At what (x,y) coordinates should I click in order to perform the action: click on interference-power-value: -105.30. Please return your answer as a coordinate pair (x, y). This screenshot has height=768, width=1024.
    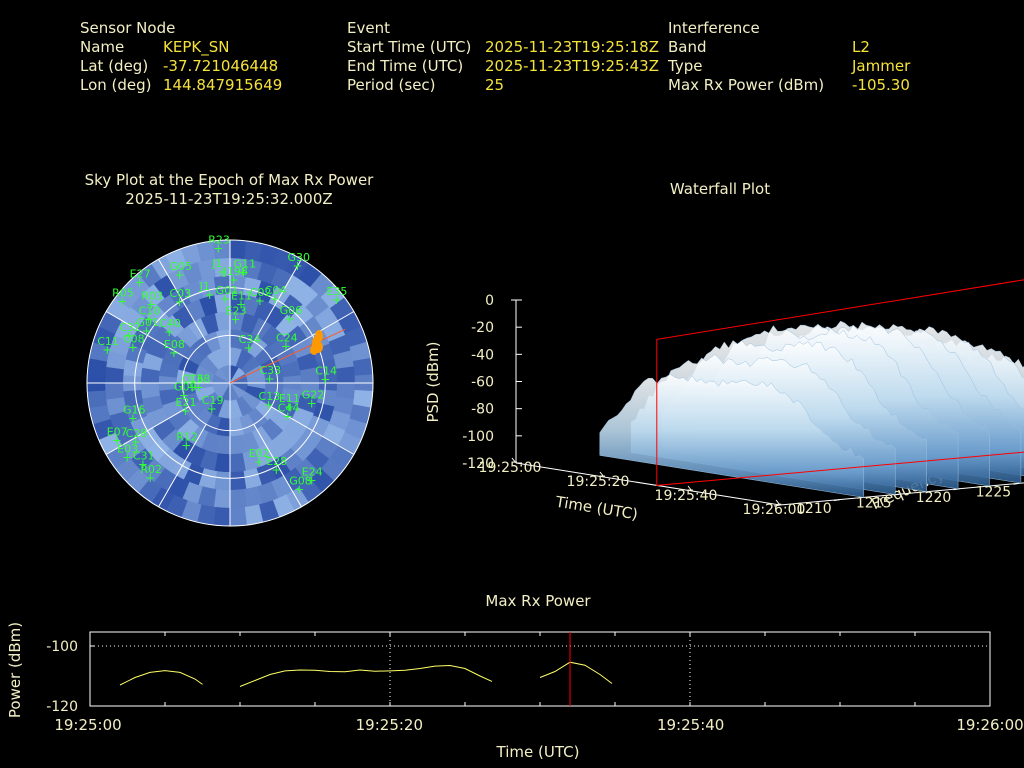
    Looking at the image, I should click on (881, 85).